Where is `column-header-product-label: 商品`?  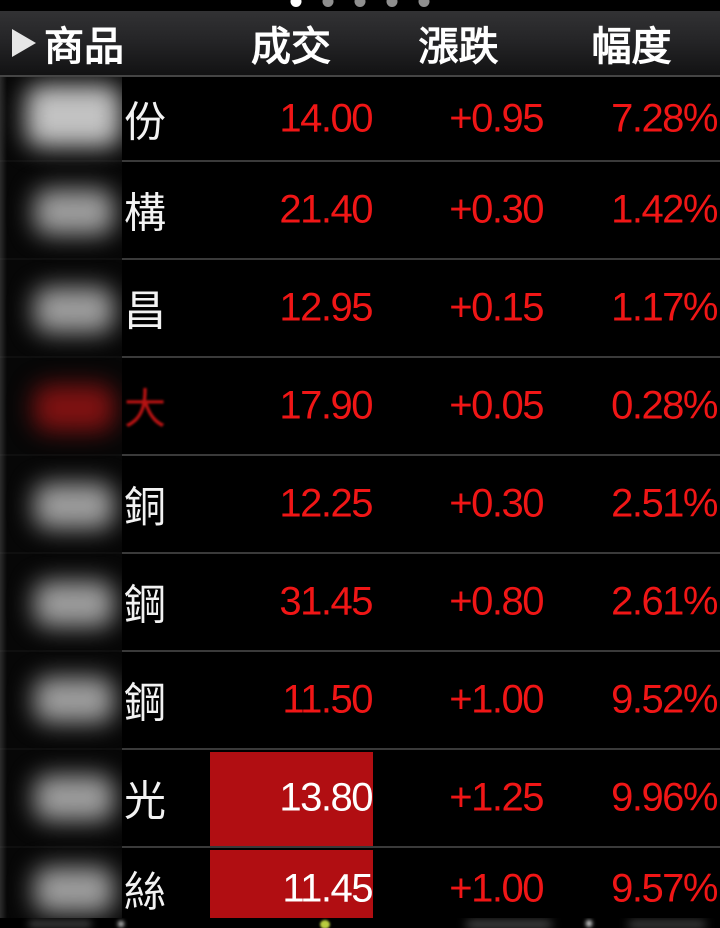 column-header-product-label: 商品 is located at coordinates (84, 47).